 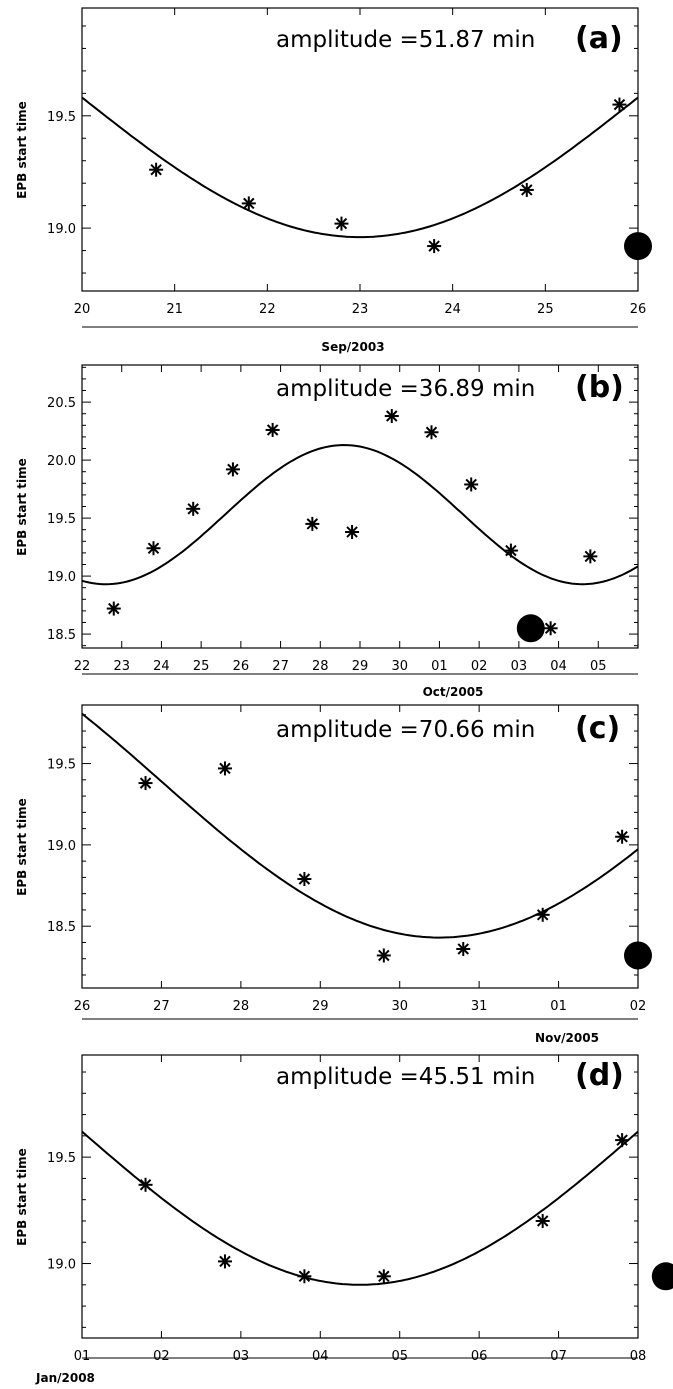 What do you see at coordinates (61, 519) in the screenshot?
I see `y-tick-label-b: 19.5` at bounding box center [61, 519].